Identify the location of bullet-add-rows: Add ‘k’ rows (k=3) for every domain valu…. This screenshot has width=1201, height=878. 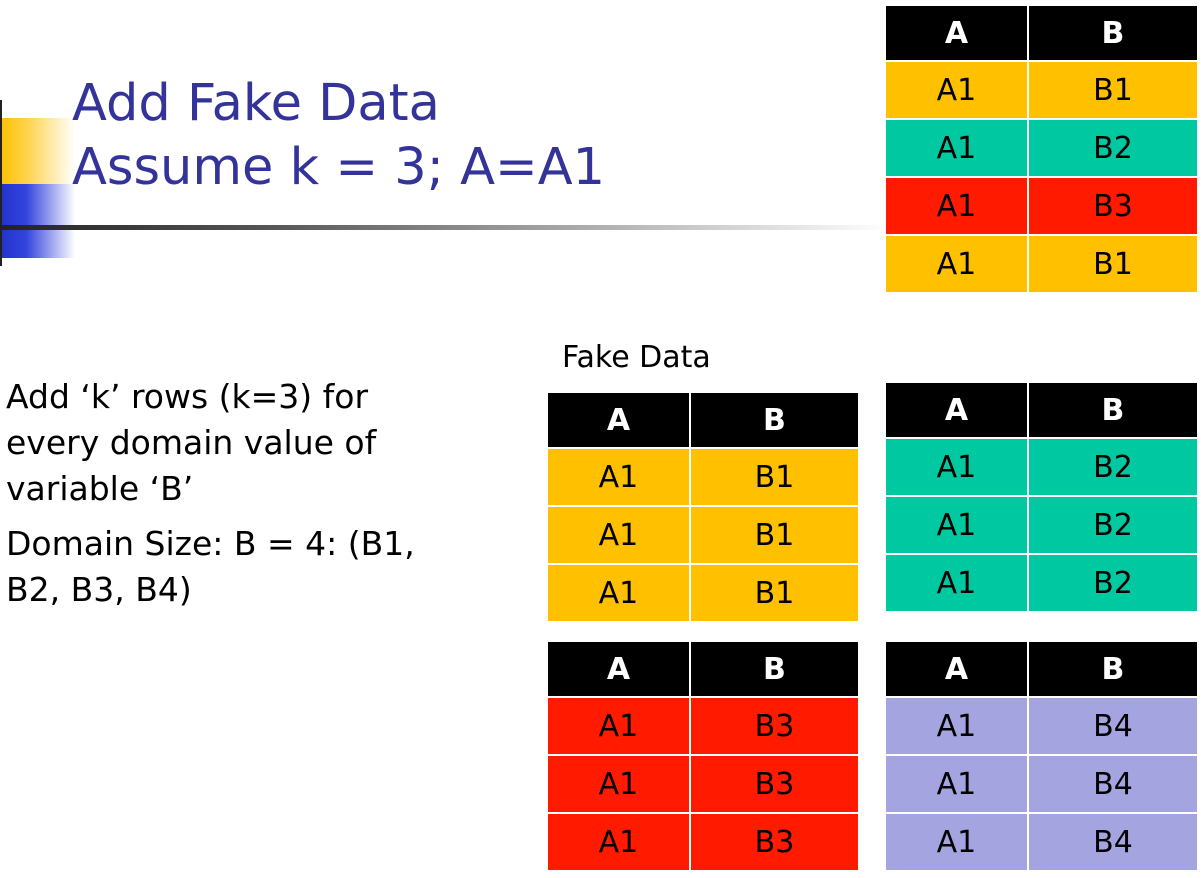
(191, 442).